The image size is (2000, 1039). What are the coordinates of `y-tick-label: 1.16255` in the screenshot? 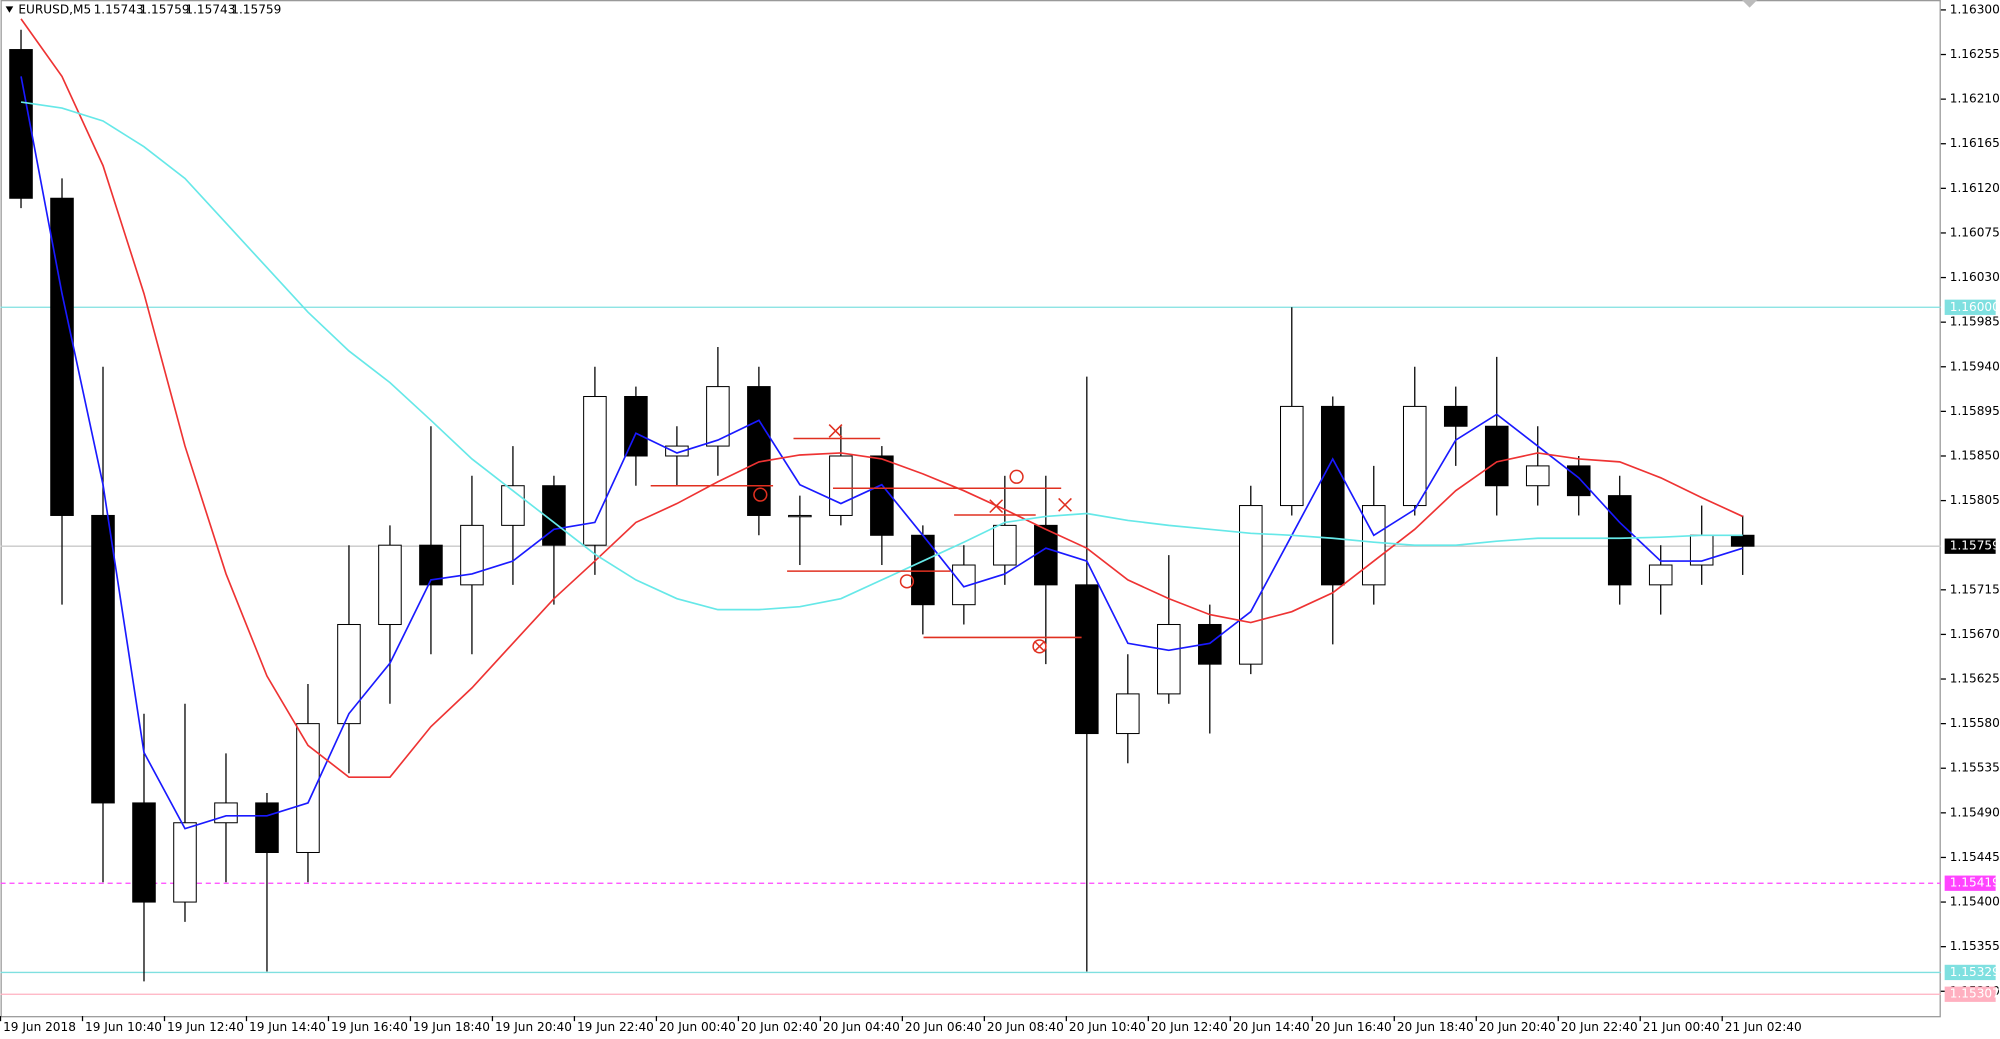 It's located at (1975, 54).